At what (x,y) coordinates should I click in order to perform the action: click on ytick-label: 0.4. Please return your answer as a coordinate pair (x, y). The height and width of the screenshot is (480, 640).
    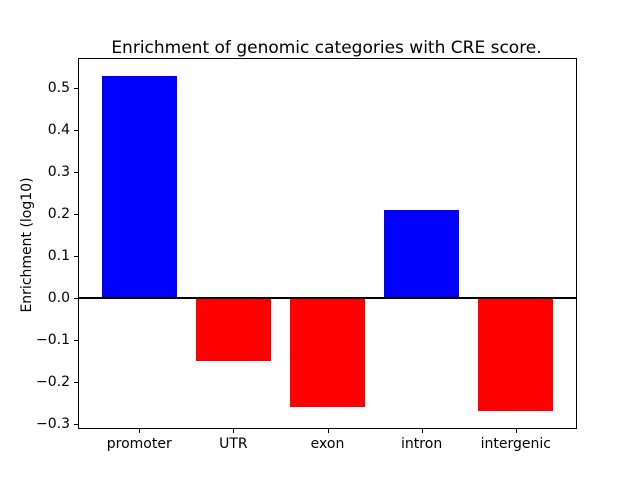
    Looking at the image, I should click on (58, 130).